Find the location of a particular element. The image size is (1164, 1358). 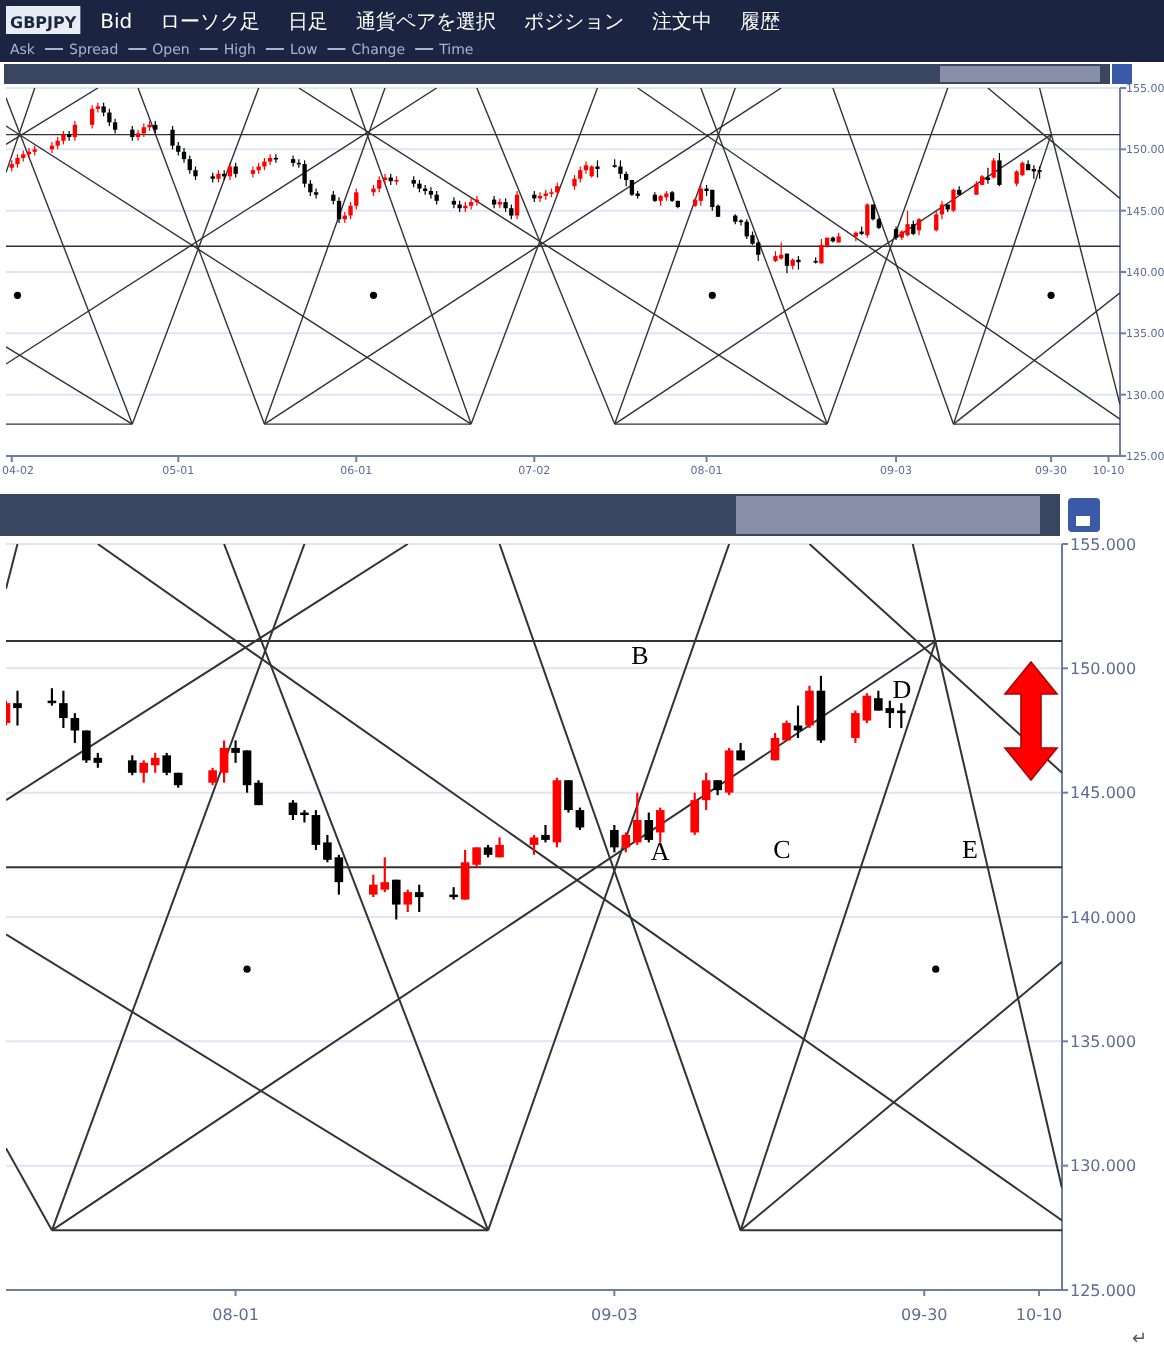

text: Bid is located at coordinates (116, 23).